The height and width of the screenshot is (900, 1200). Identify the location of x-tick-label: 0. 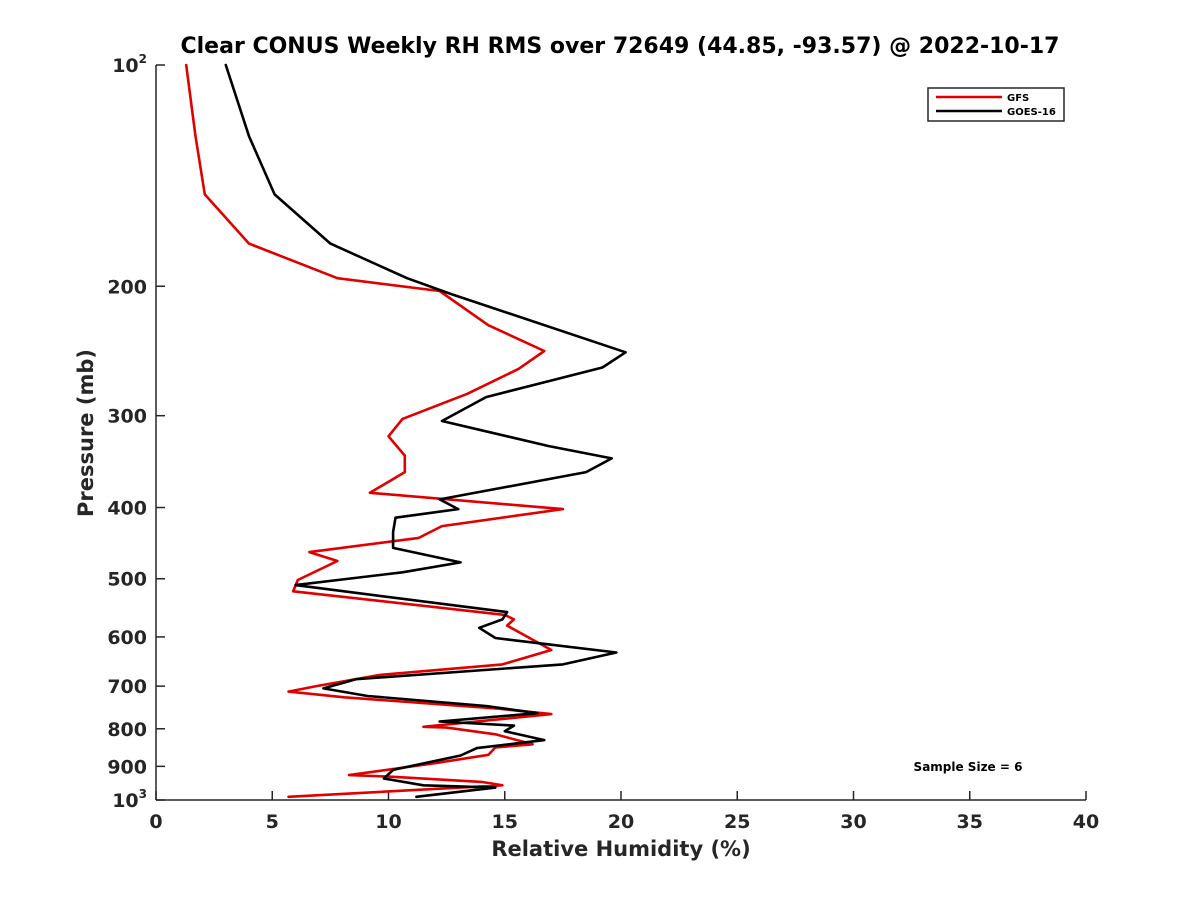
(155, 822).